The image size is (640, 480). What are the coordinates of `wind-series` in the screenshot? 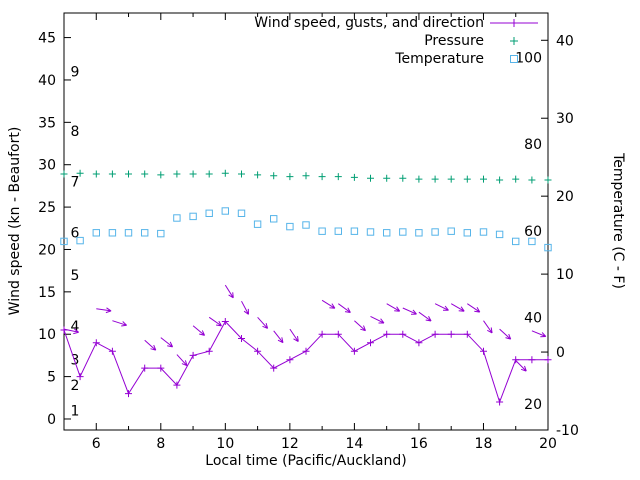 It's located at (306, 362).